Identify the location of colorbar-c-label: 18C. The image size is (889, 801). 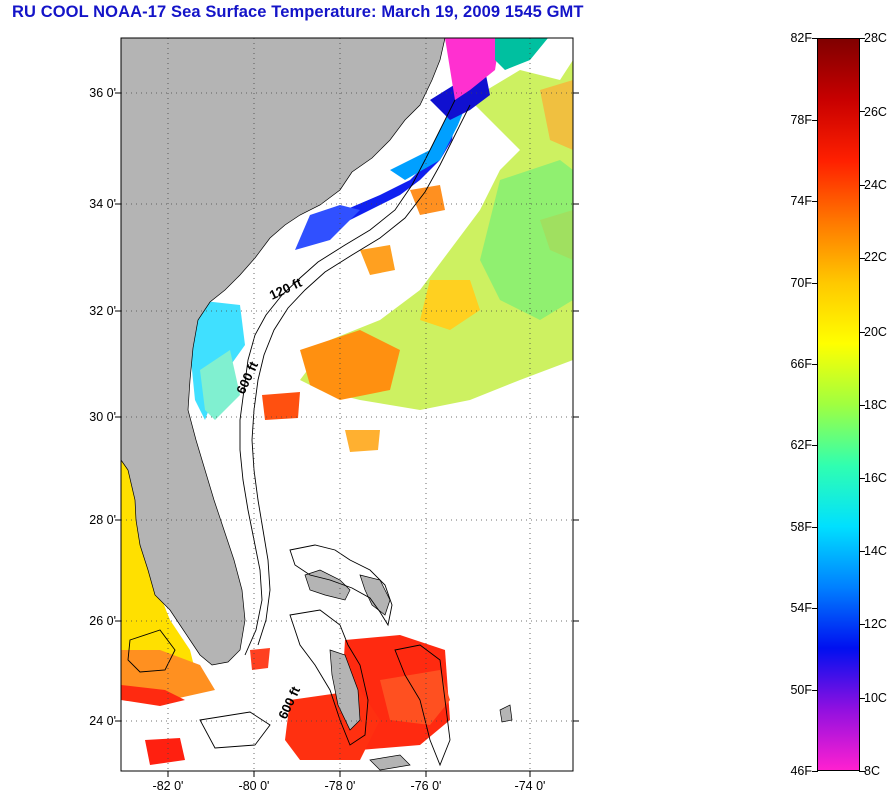
(875, 405).